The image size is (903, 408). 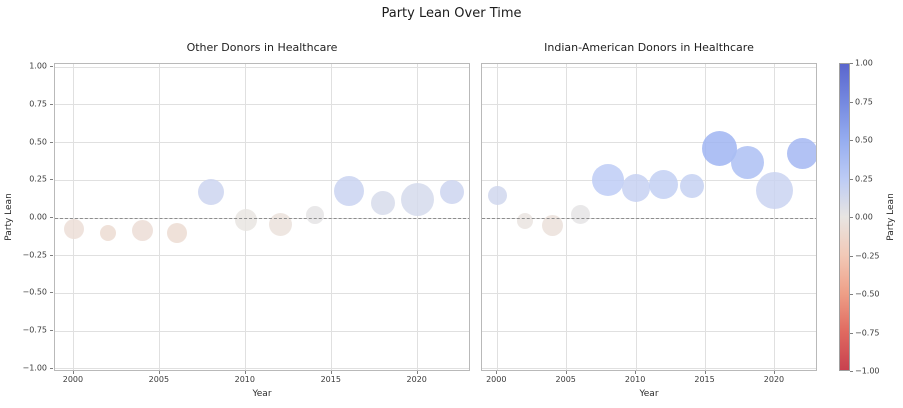 I want to click on y-axis-label: Party Lean, so click(x=9, y=217).